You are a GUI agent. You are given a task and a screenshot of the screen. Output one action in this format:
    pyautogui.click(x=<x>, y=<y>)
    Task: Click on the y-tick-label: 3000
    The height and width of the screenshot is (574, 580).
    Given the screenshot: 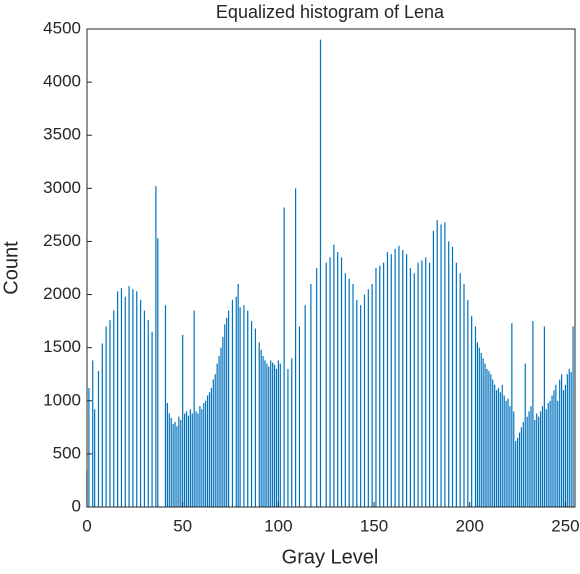 What is the action you would take?
    pyautogui.click(x=62, y=187)
    